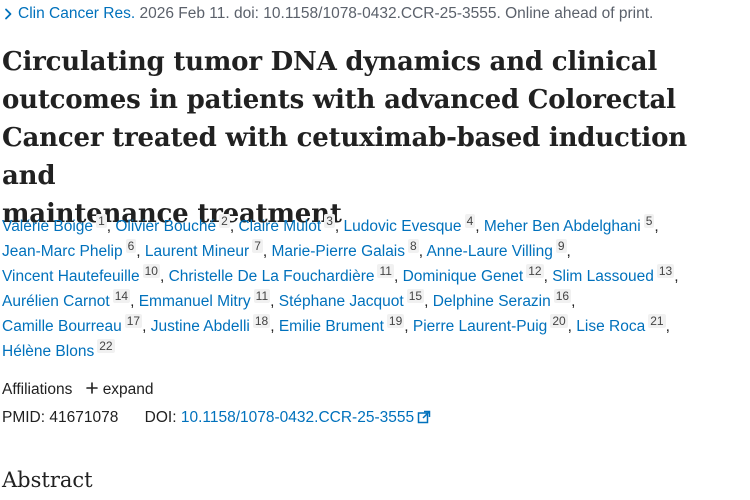 The width and height of the screenshot is (750, 500). I want to click on author-name-link: Jean-Marc Phelip, so click(62, 251).